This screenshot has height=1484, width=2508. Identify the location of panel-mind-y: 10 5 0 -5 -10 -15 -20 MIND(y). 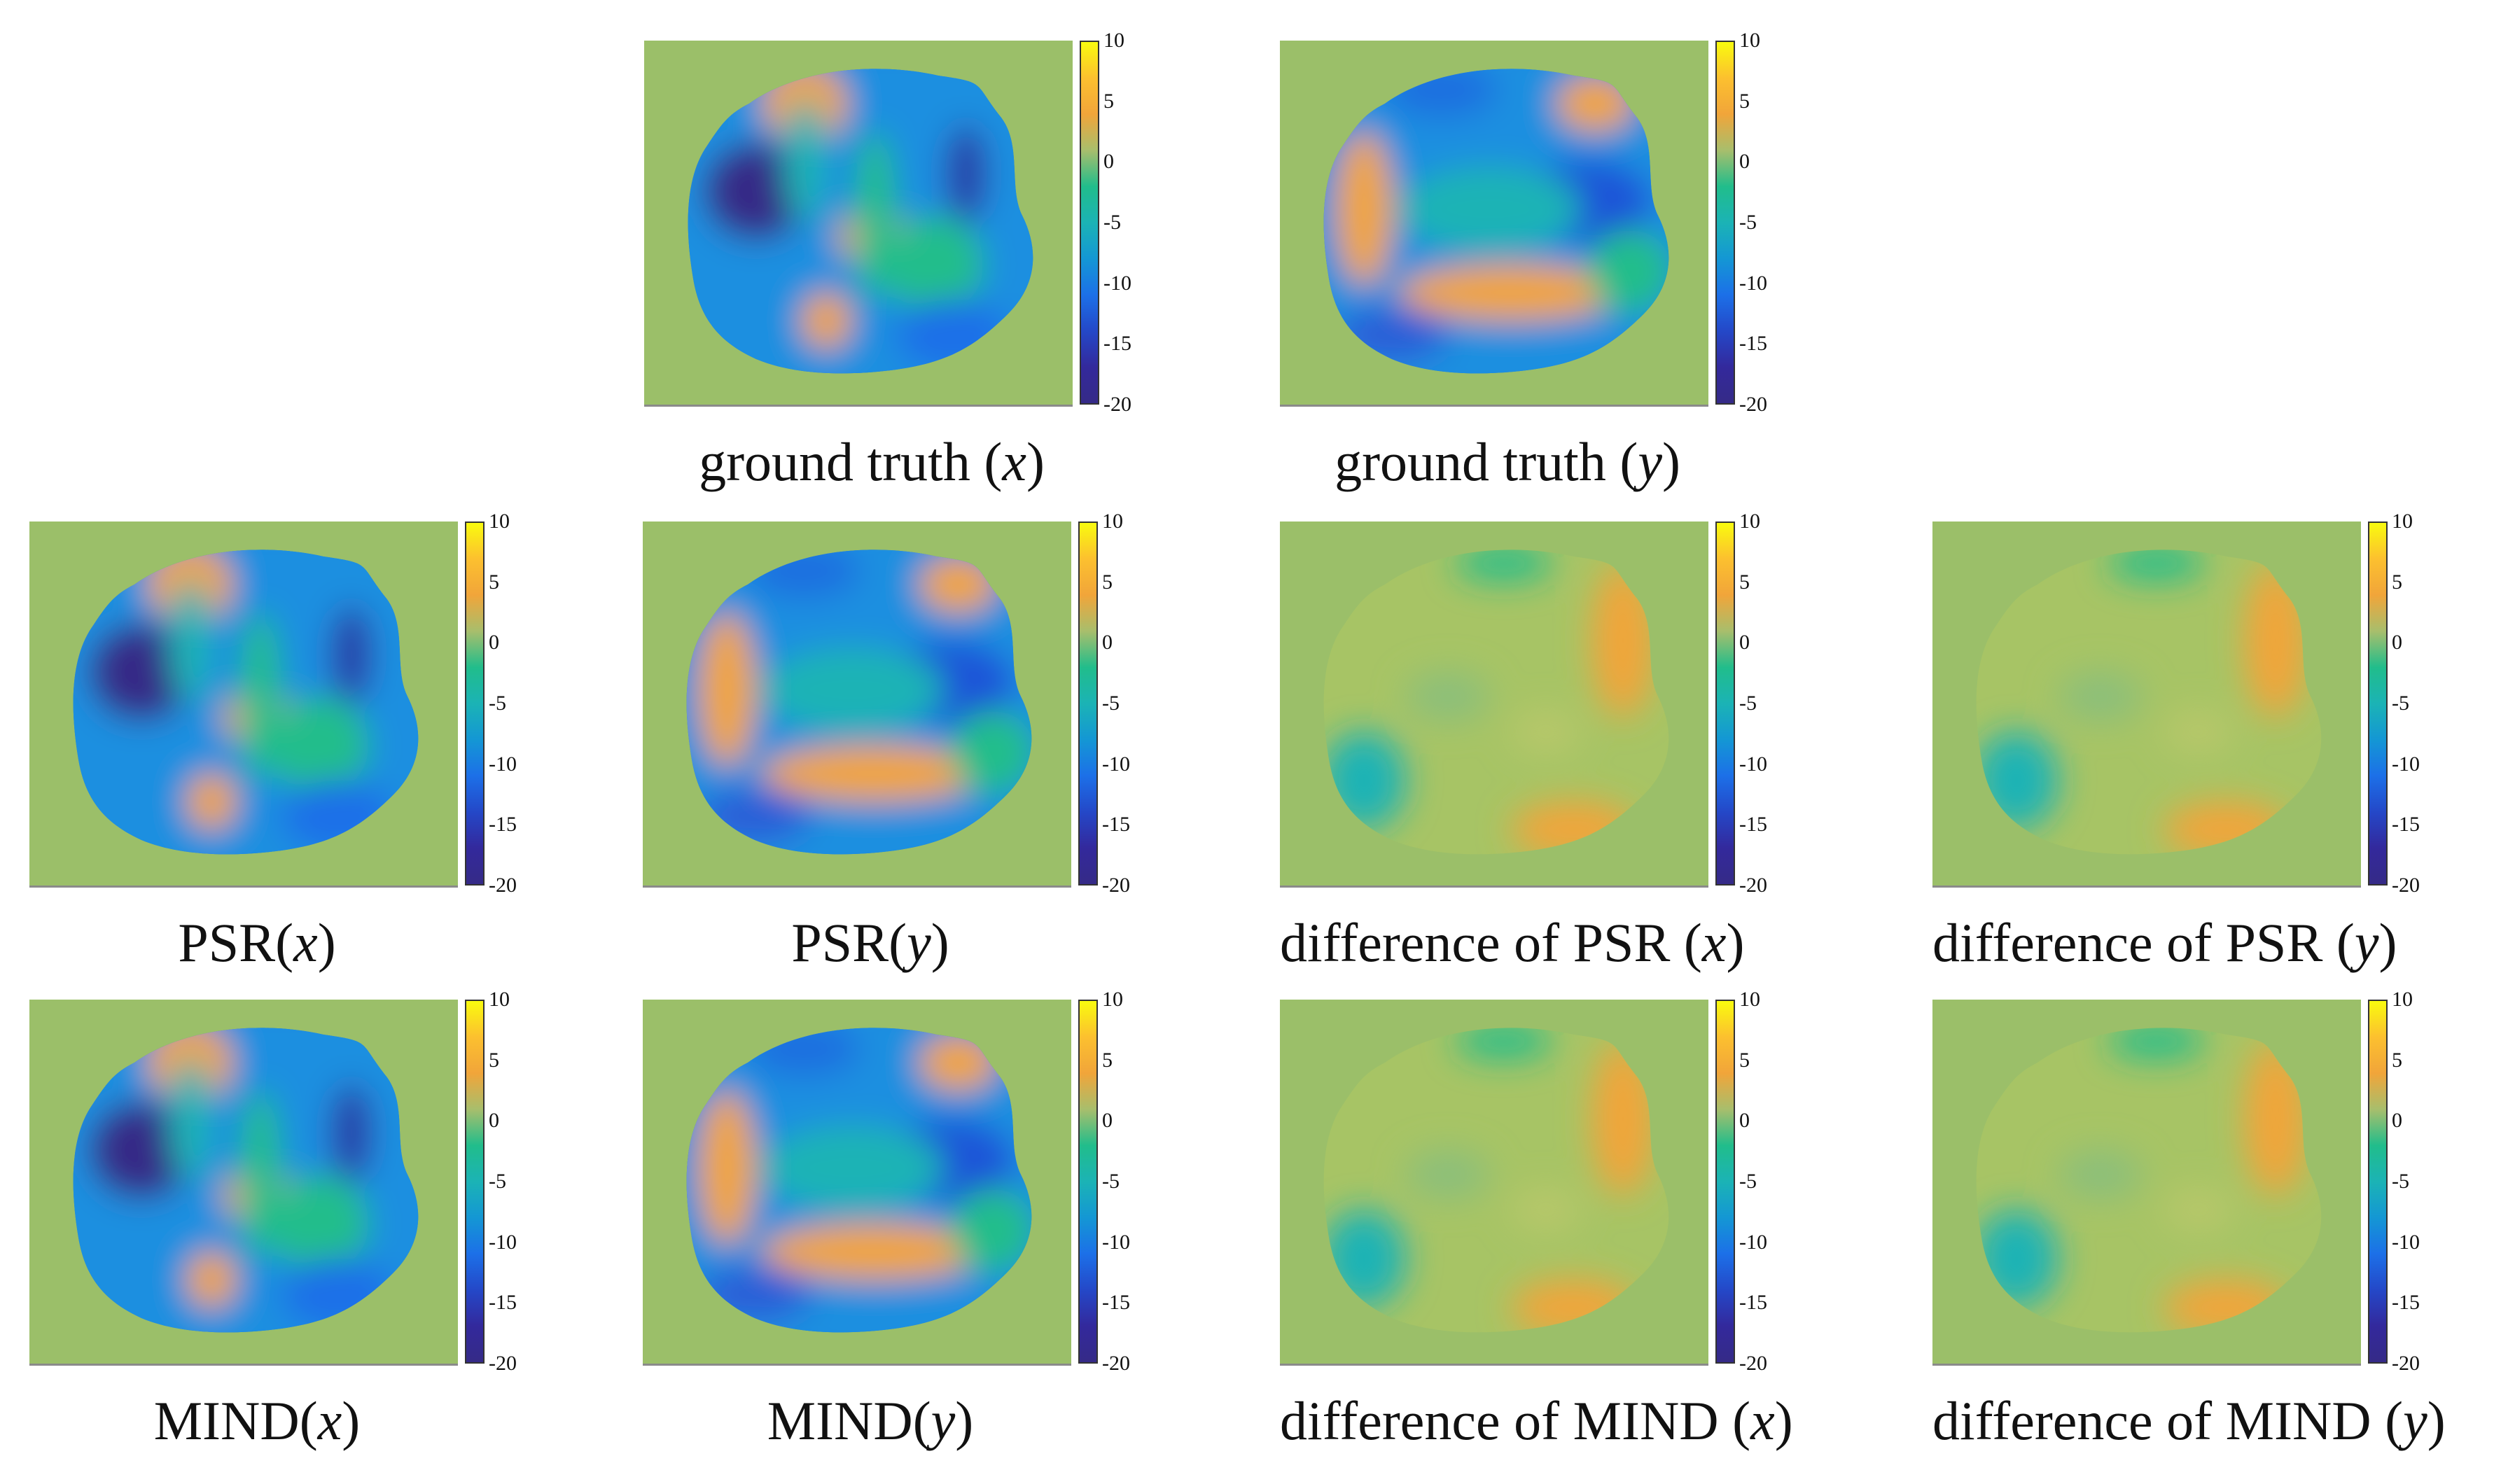
(923, 1219).